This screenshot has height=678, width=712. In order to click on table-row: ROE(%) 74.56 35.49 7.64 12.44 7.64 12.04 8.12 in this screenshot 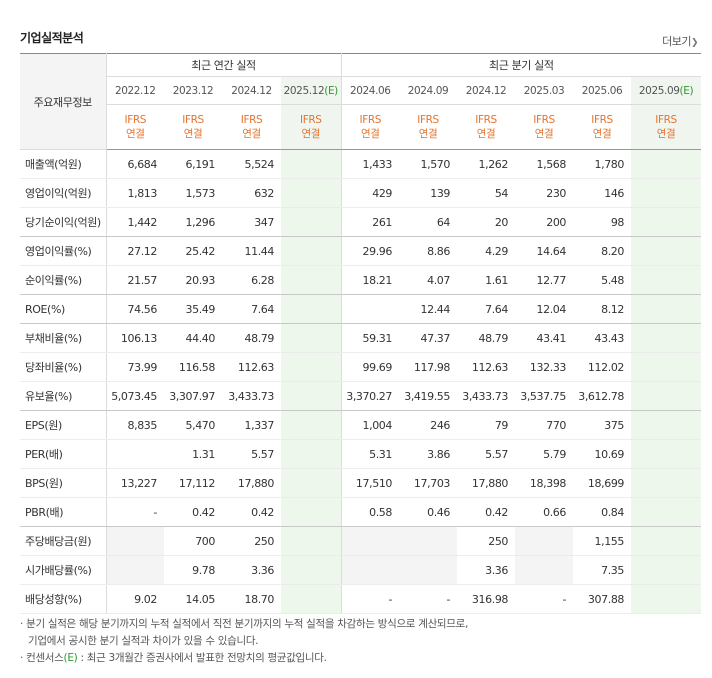, I will do `click(361, 309)`.